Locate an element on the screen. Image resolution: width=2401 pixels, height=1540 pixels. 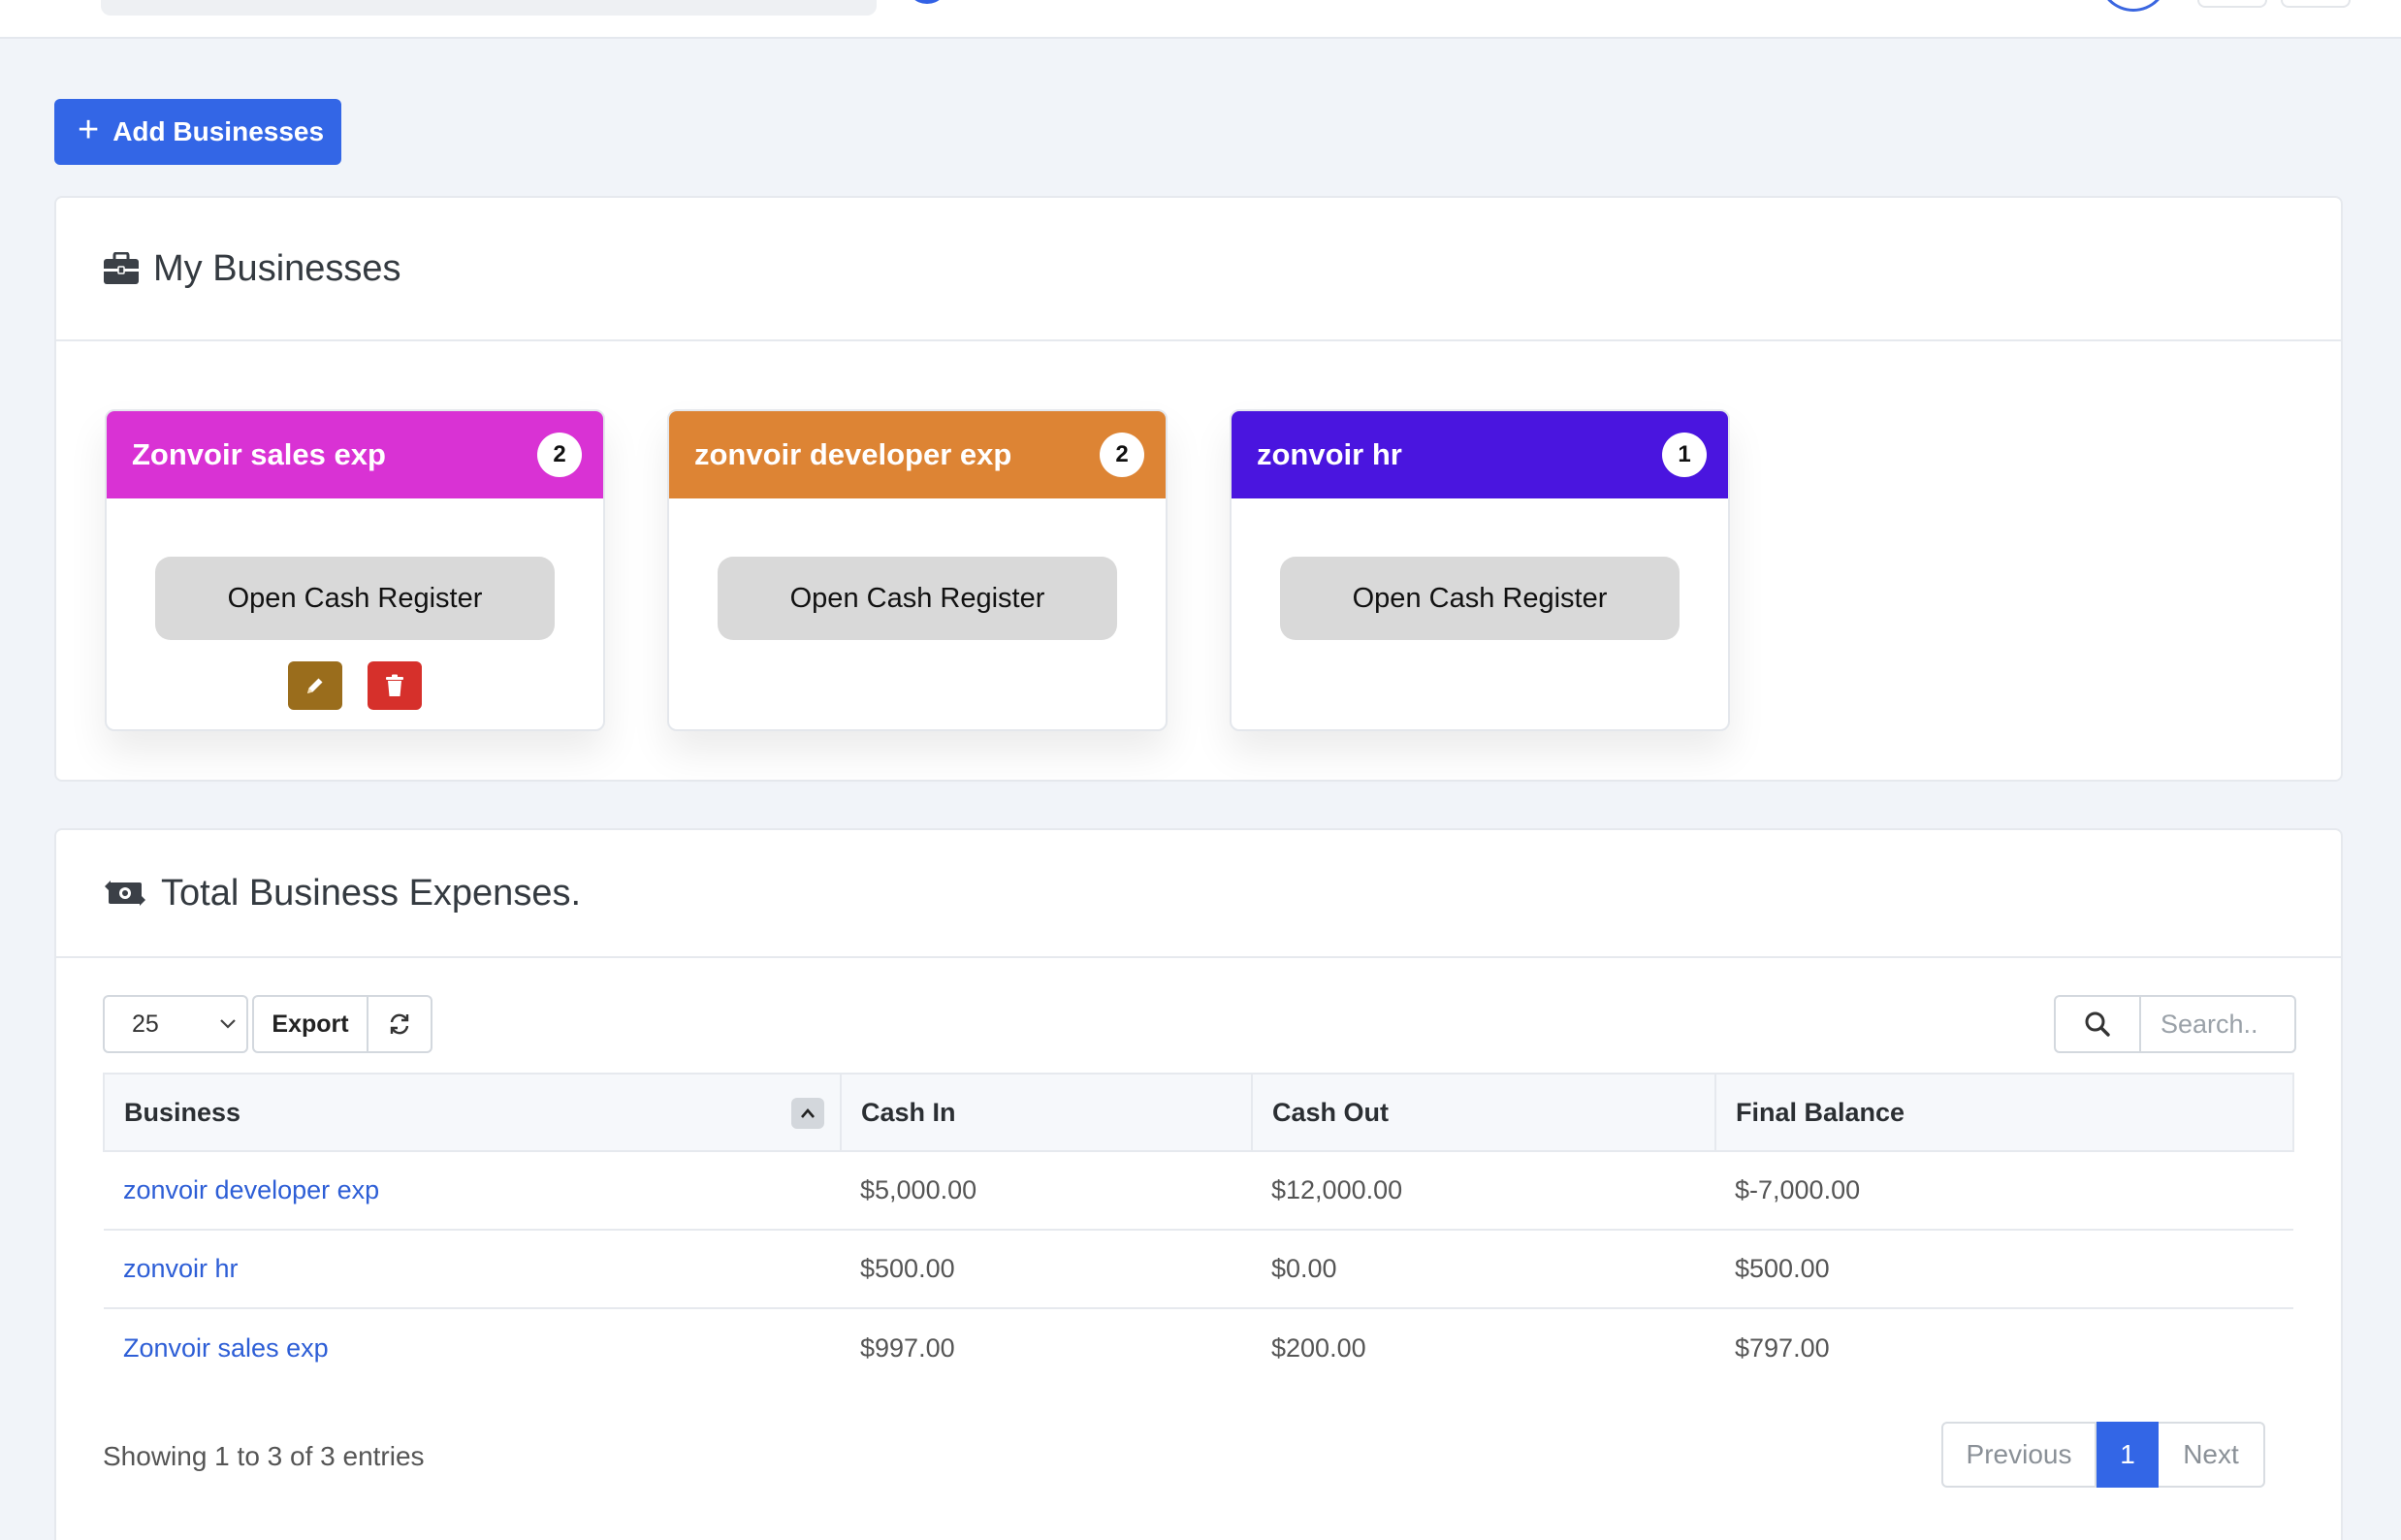
refresh-button is located at coordinates (400, 1024).